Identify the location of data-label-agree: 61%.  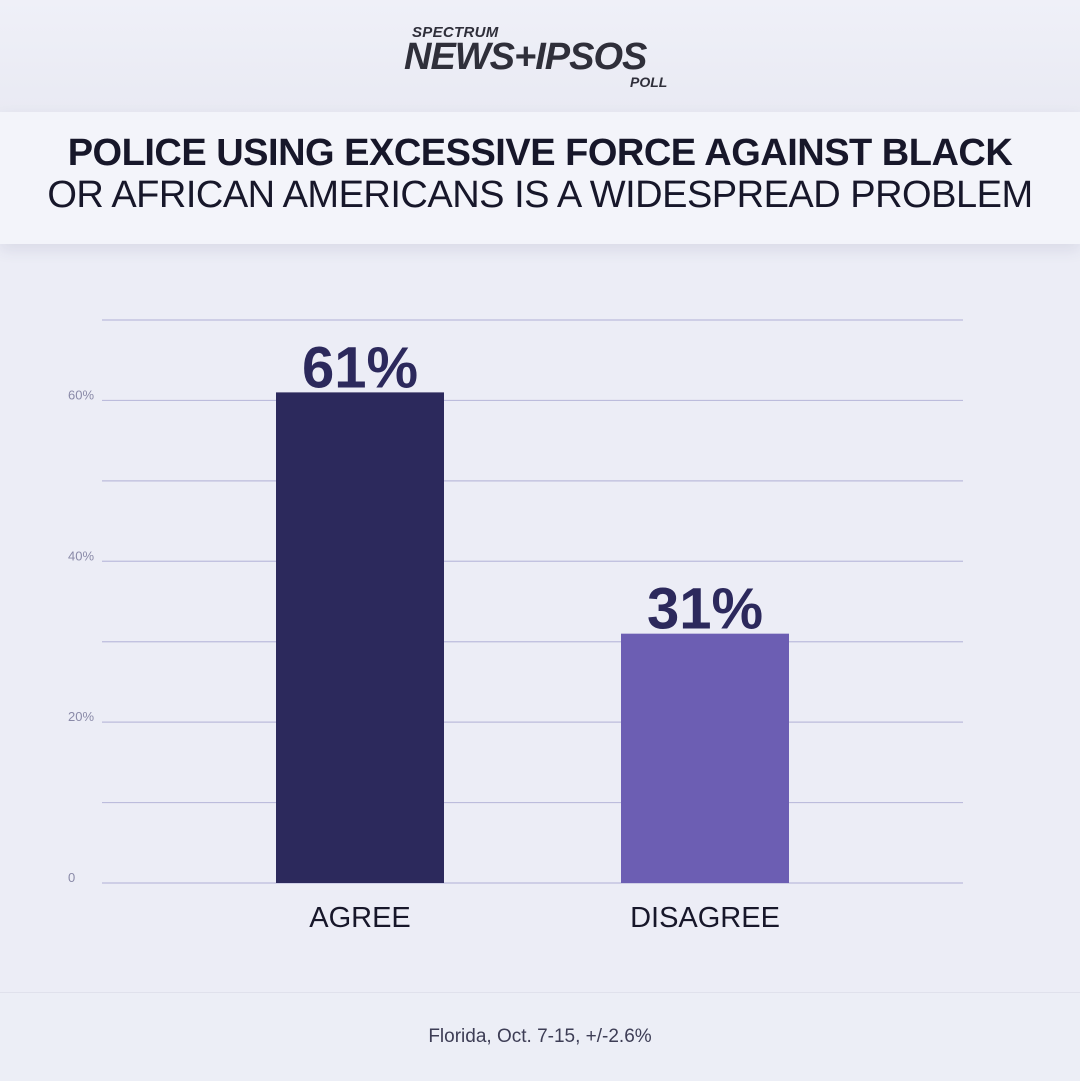
(360, 367).